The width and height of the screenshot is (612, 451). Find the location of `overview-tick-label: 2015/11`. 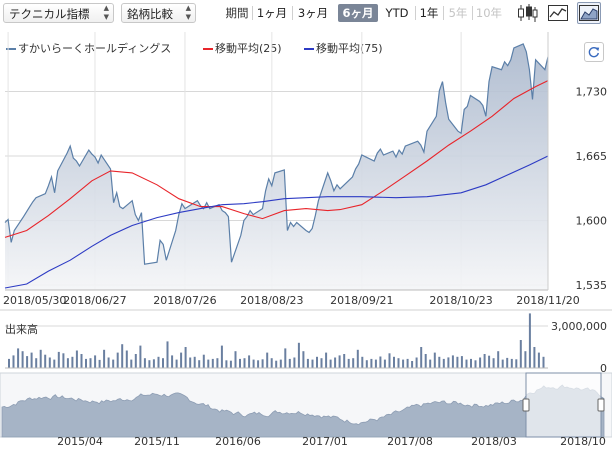

overview-tick-label: 2015/11 is located at coordinates (157, 441).